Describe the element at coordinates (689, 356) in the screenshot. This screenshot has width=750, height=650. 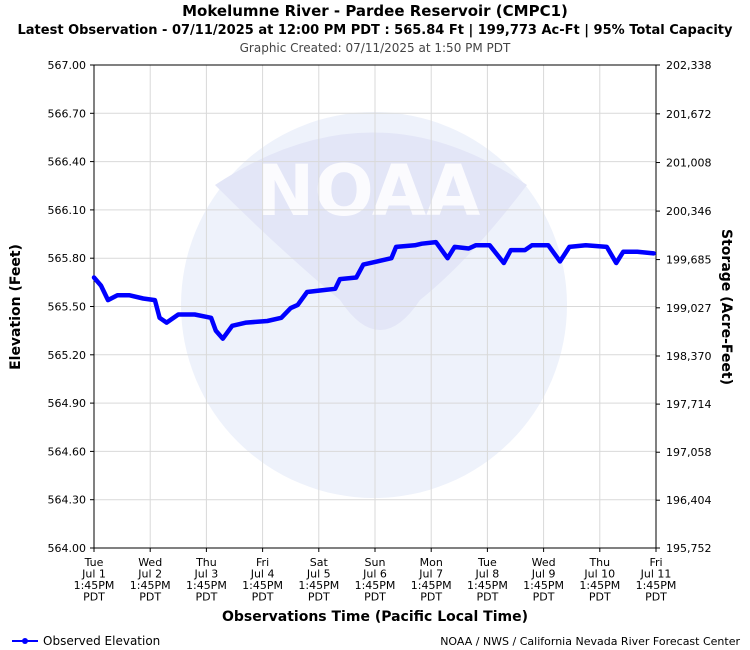
I see `y2-tick-label: 198,370` at that location.